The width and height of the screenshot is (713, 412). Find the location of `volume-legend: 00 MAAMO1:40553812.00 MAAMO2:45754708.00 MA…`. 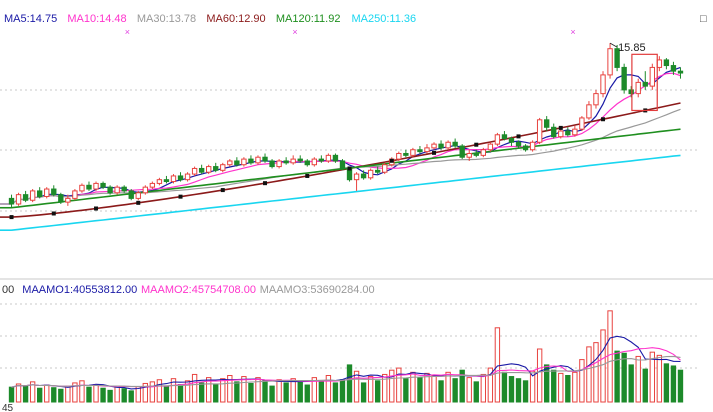

volume-legend: 00 MAAMO1:40553812.00 MAAMO2:45754708.00 MA… is located at coordinates (188, 290).